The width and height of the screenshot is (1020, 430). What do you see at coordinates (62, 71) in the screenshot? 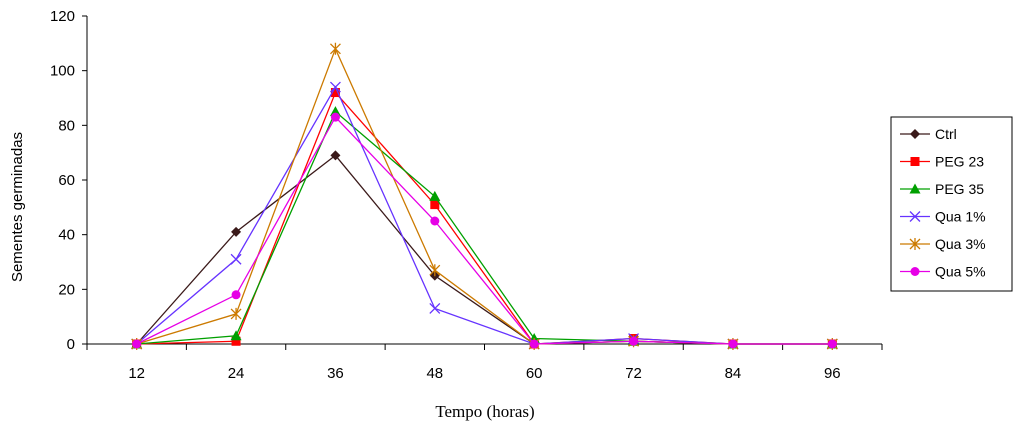
I see `y-tick-label: 100` at bounding box center [62, 71].